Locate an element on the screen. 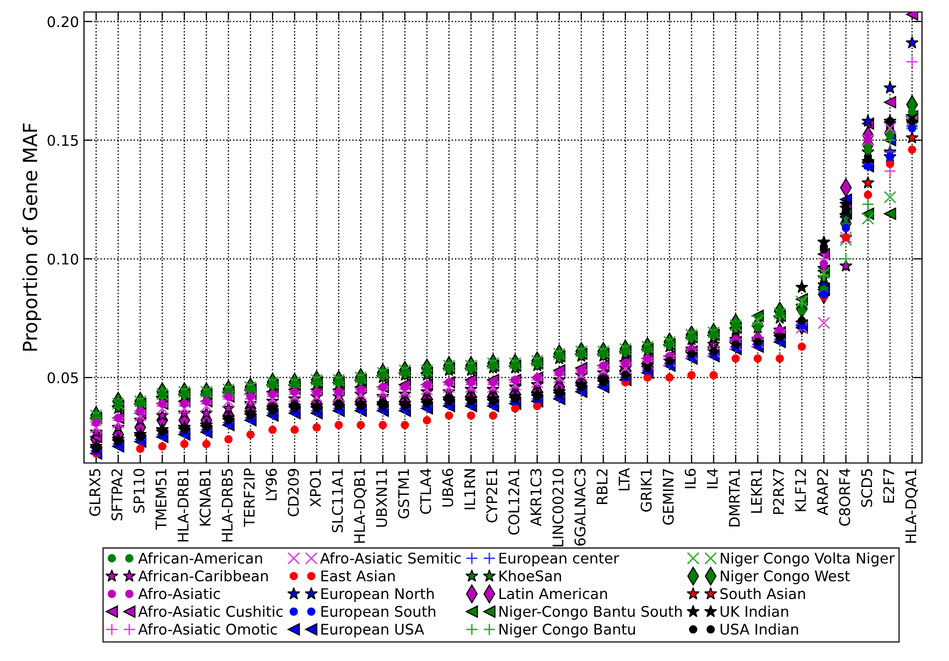  x-tick-label: HLA-DQB1 is located at coordinates (360, 506).